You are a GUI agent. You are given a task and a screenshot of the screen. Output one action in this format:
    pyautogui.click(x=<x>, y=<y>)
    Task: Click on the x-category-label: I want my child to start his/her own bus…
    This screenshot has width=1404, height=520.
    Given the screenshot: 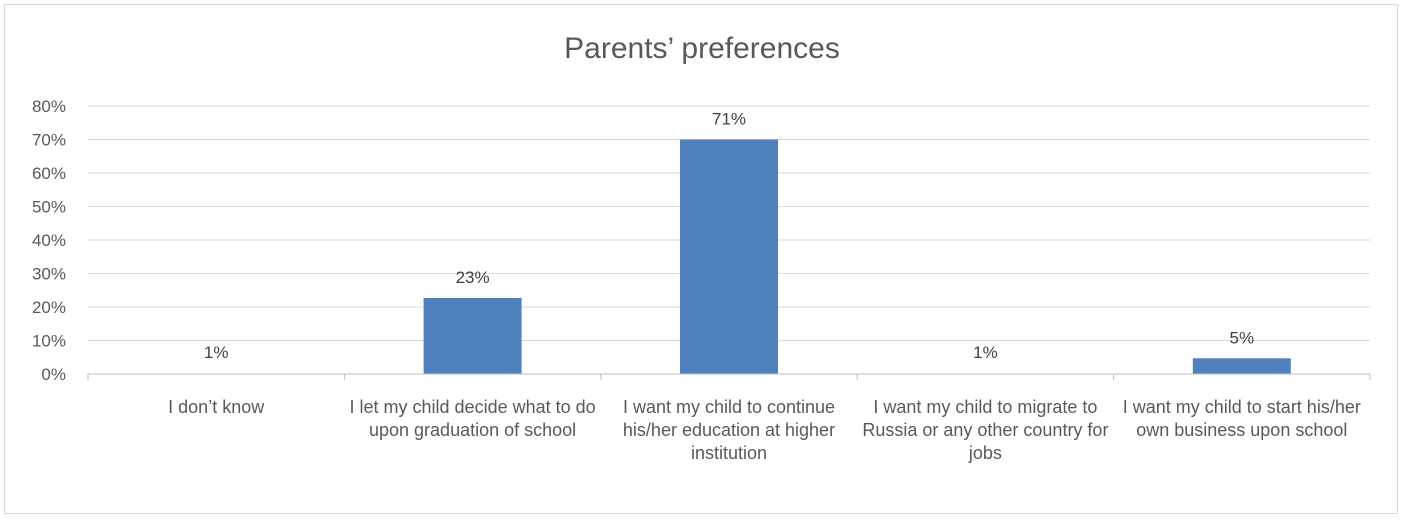 What is the action you would take?
    pyautogui.click(x=1241, y=418)
    